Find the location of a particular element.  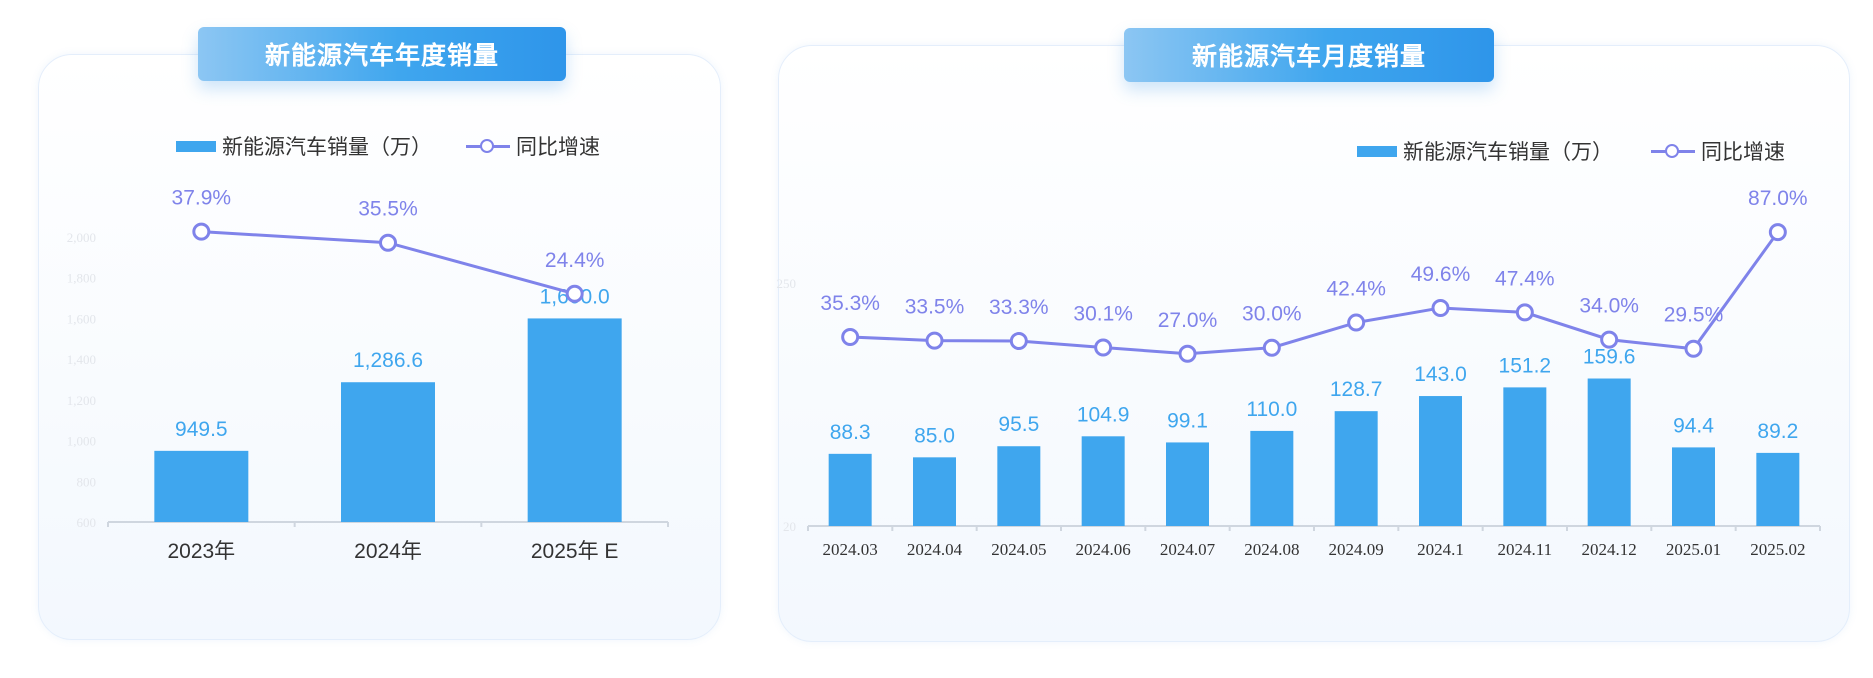

y-tick-label: 1,400 is located at coordinates (81, 359).